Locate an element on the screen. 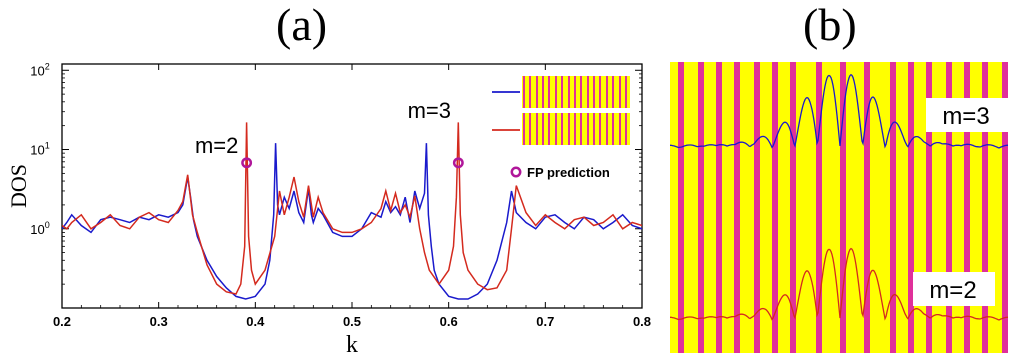 This screenshot has width=1011, height=356. legend-swatch-blue is located at coordinates (576, 92).